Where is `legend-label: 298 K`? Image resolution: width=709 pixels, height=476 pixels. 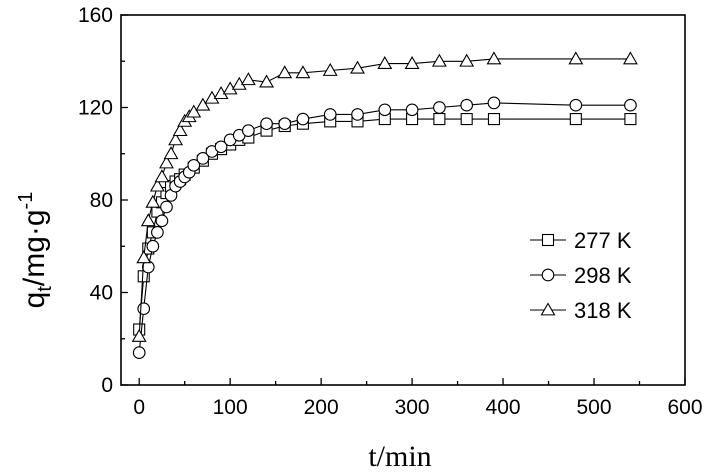 legend-label: 298 K is located at coordinates (603, 275).